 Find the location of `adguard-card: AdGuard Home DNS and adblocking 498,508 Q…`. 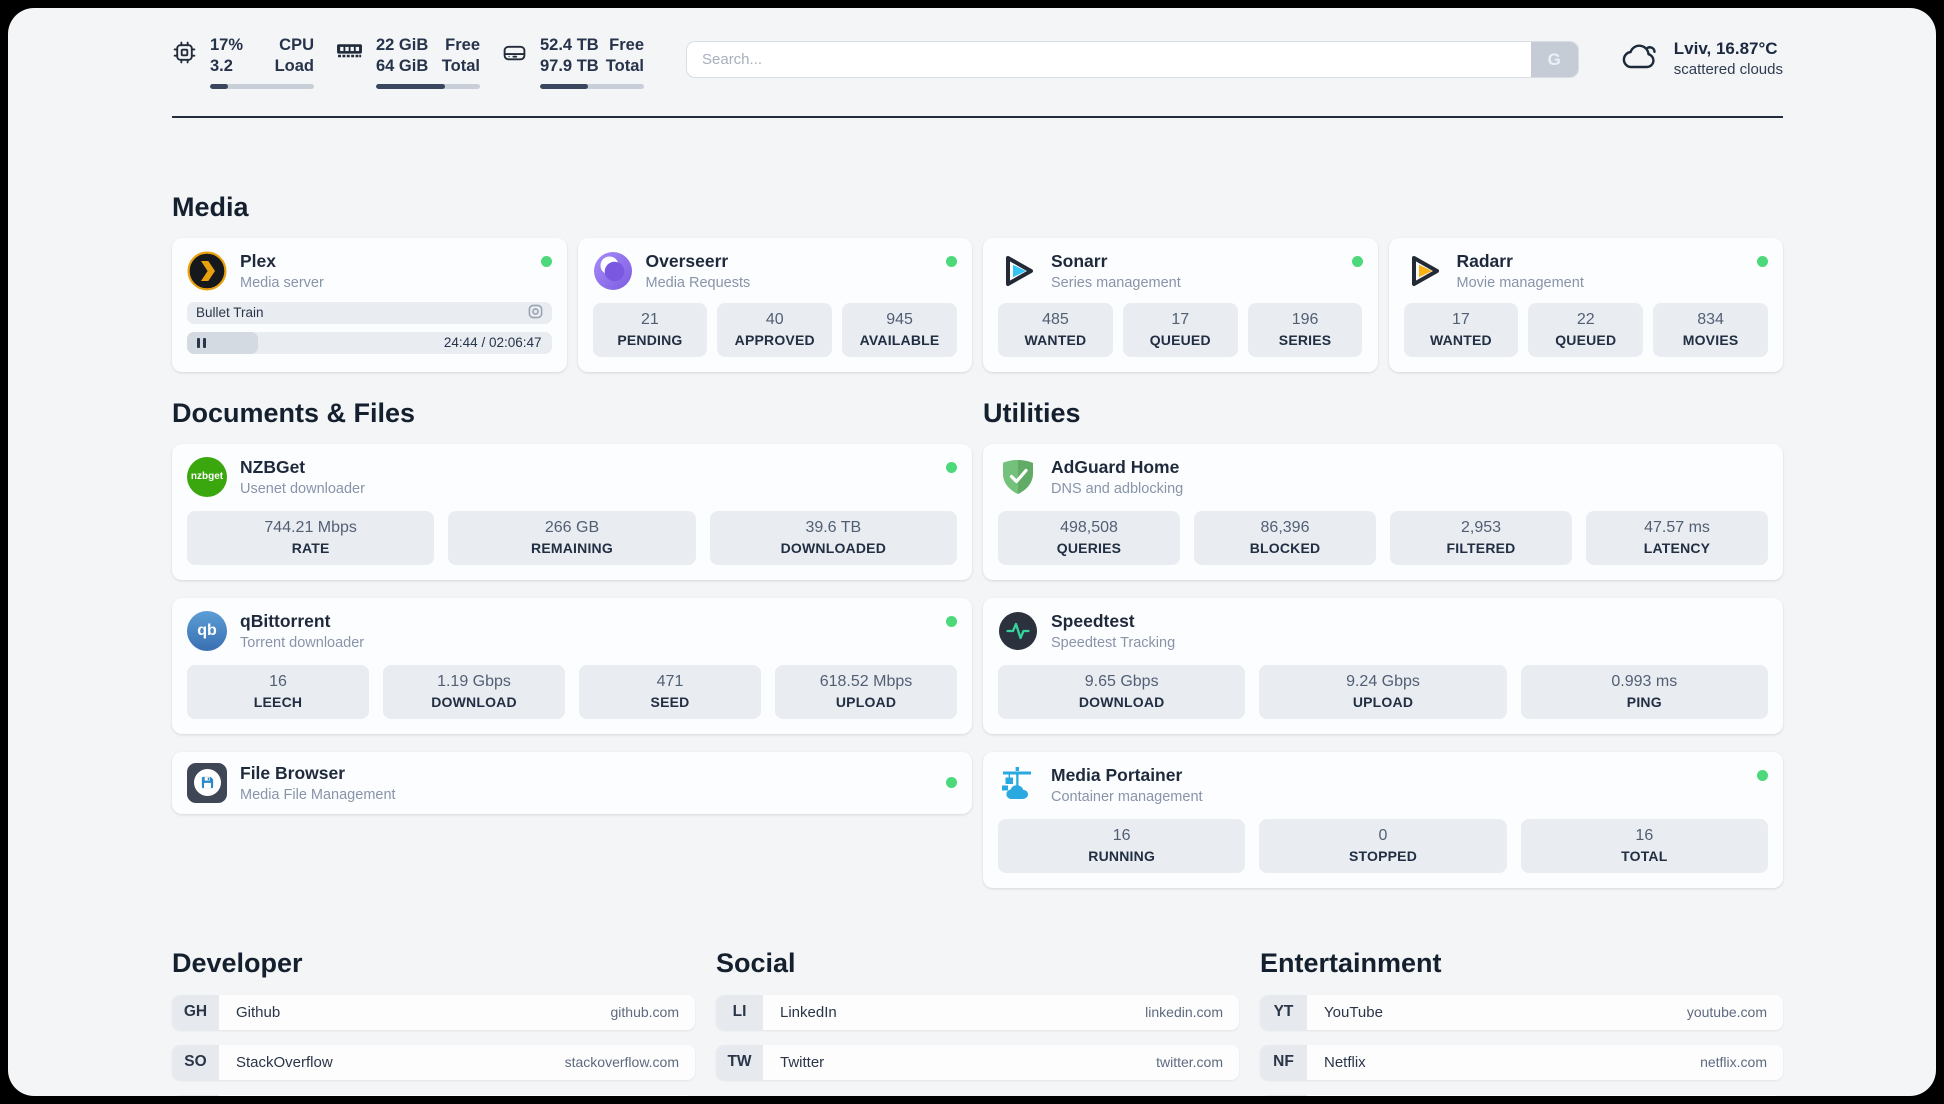

adguard-card: AdGuard Home DNS and adblocking 498,508 Q… is located at coordinates (1383, 511).